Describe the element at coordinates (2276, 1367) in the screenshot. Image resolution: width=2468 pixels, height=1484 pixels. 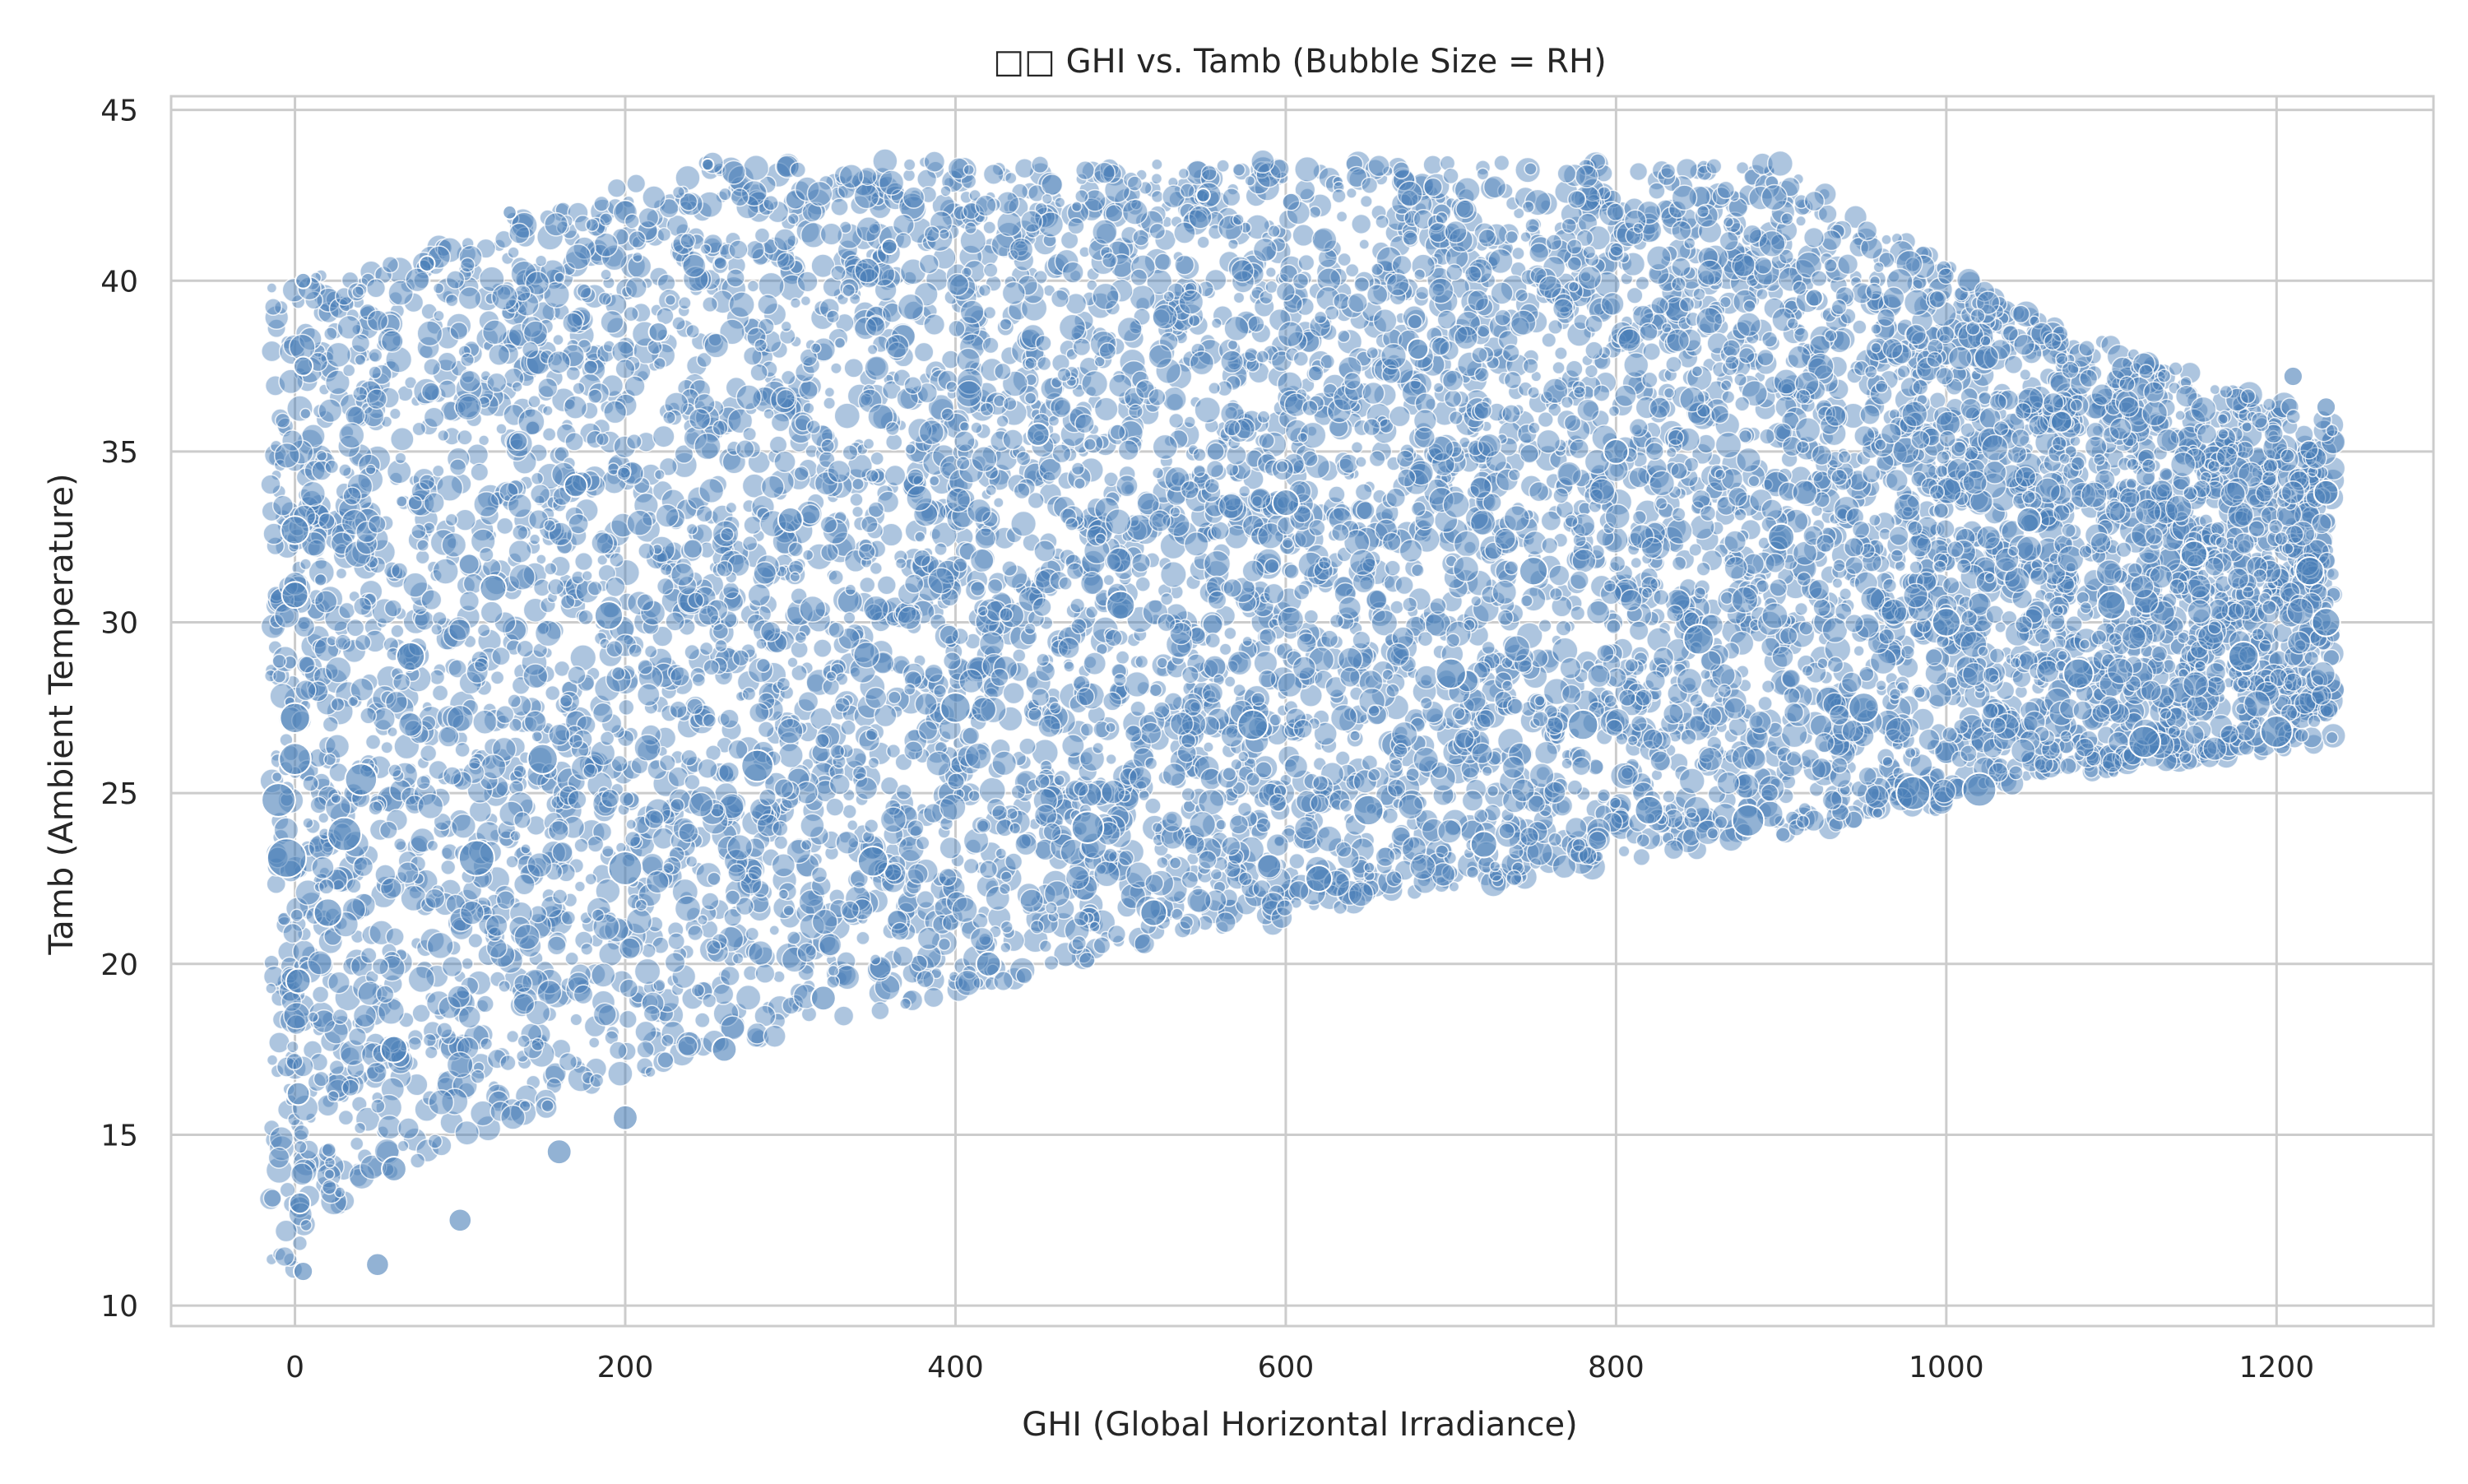
I see `x-tick-label: 1200` at that location.